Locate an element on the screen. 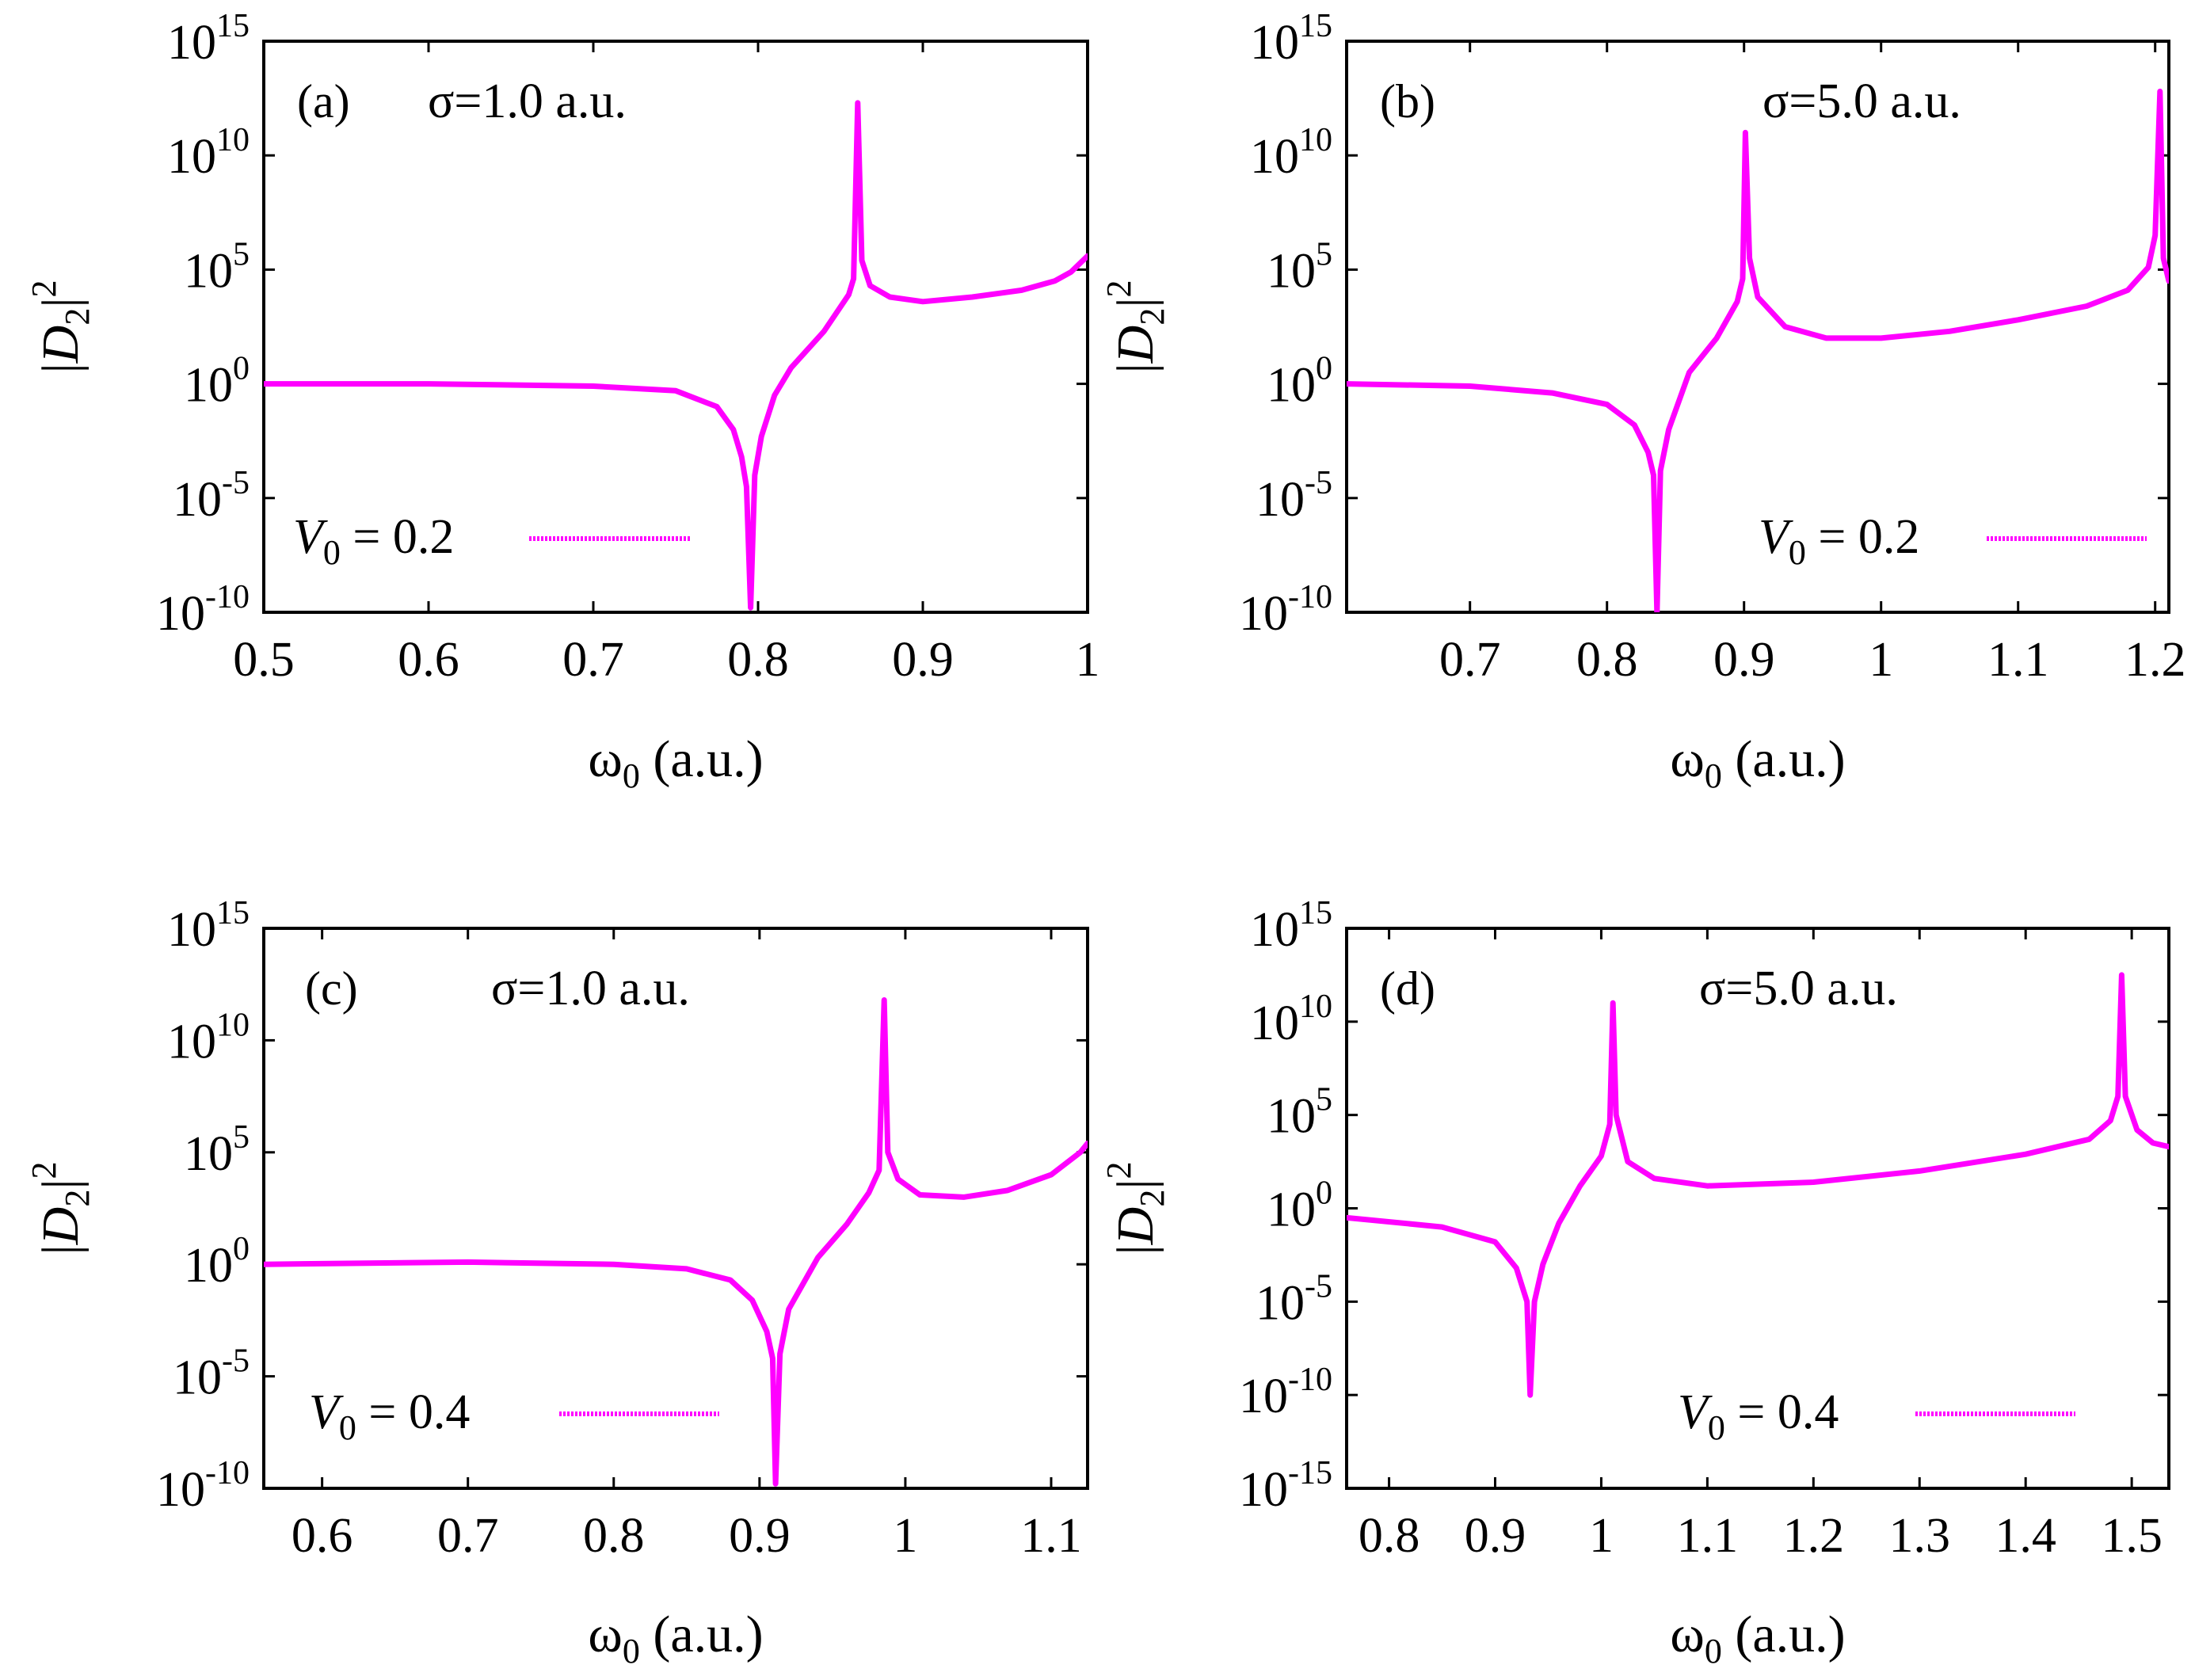 The height and width of the screenshot is (1680, 2195). x-tick-label: 1.4 is located at coordinates (2025, 1536).